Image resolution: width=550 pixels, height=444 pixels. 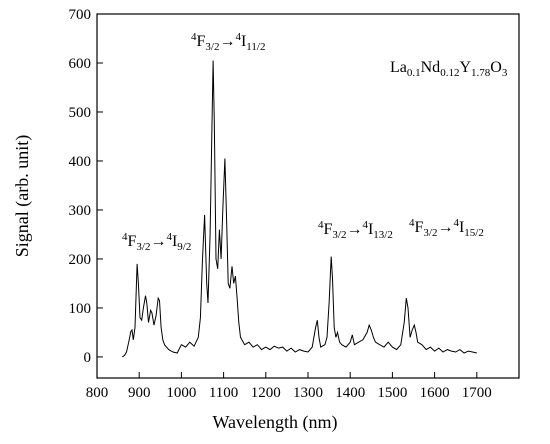 What do you see at coordinates (435, 393) in the screenshot?
I see `x-tick-label: 1600` at bounding box center [435, 393].